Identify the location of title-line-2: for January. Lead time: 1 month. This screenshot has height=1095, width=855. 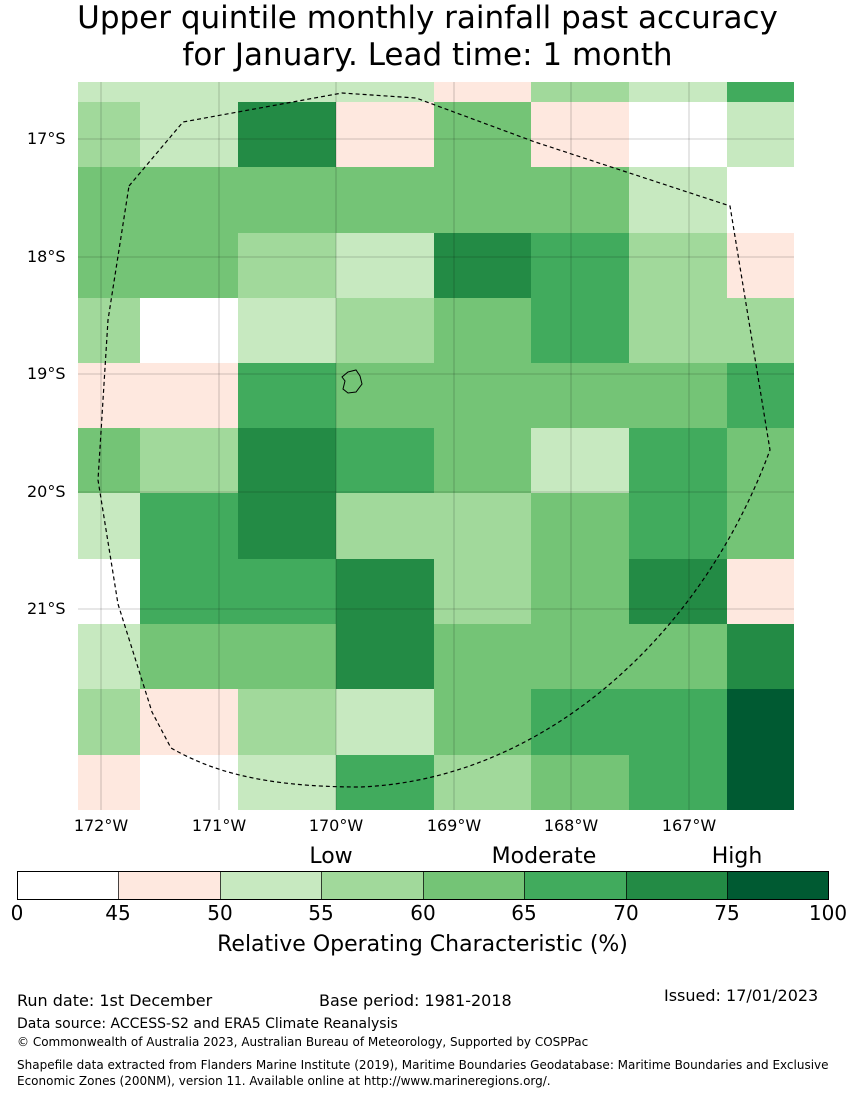
(427, 55).